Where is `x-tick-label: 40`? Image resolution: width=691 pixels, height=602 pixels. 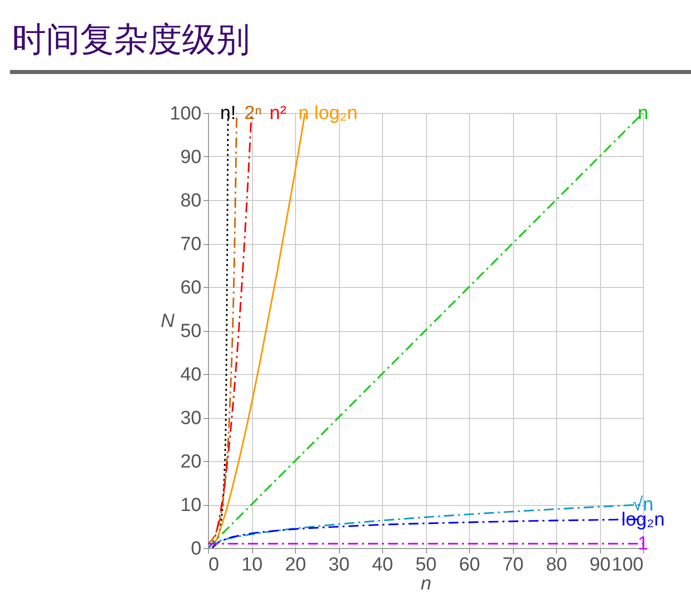
x-tick-label: 40 is located at coordinates (383, 565).